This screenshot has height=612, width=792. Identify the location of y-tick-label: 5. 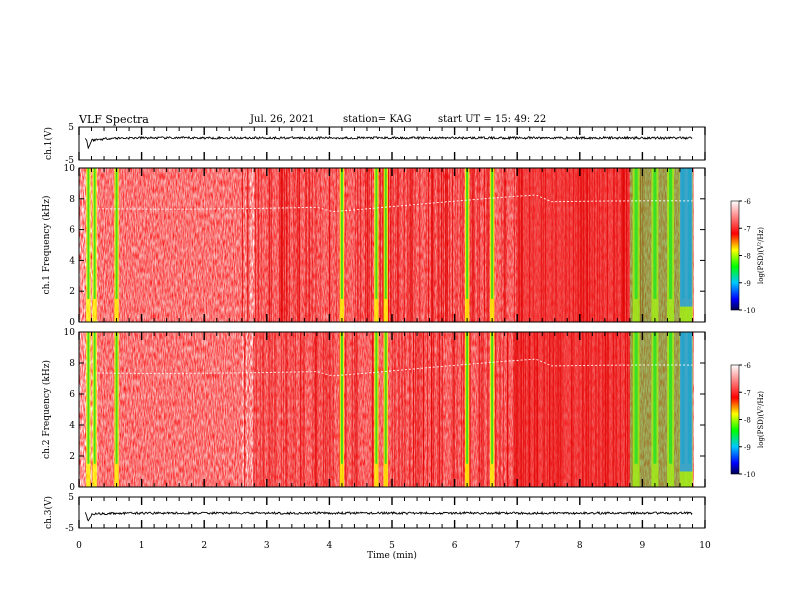
(71, 498).